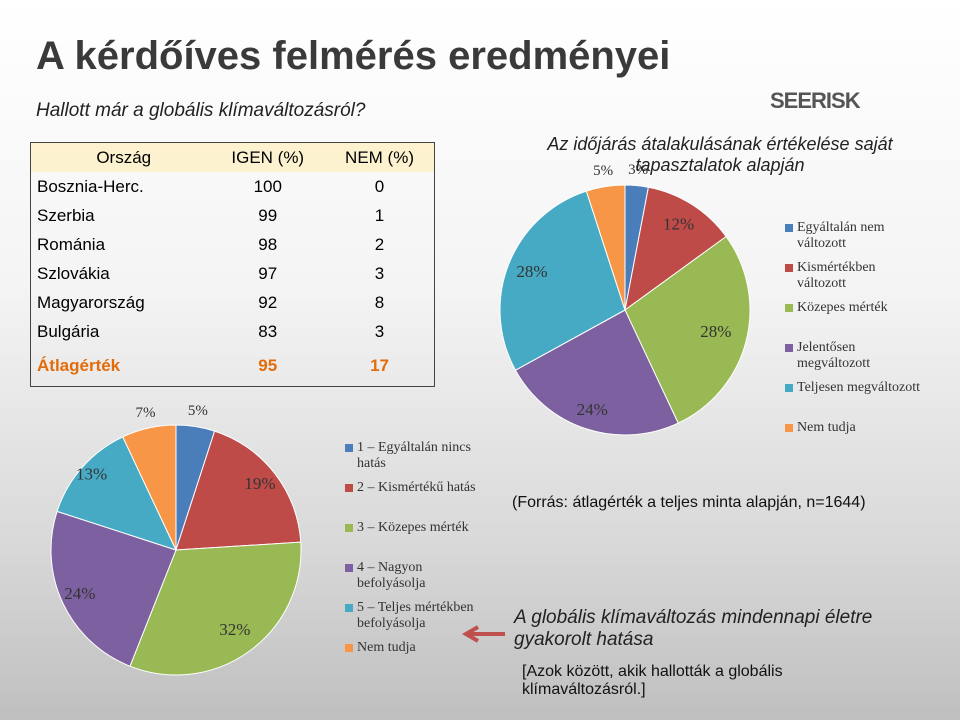  I want to click on legend-label: Jelentősen megváltozott, so click(834, 355).